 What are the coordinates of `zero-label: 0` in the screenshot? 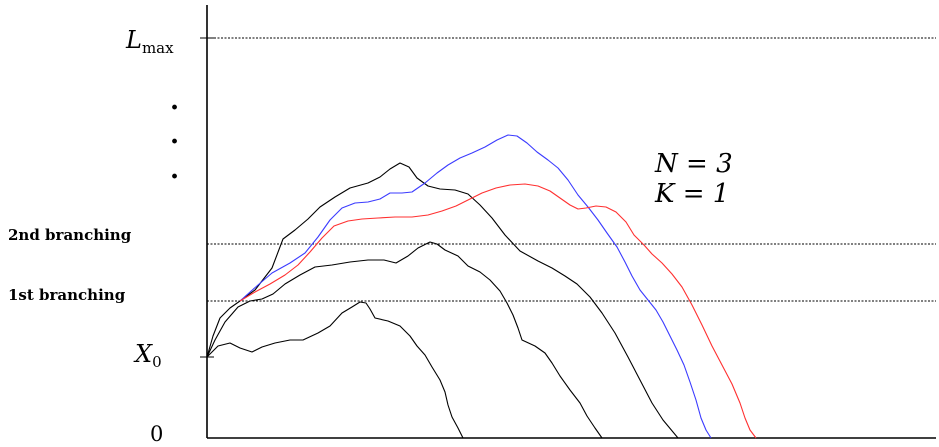 It's located at (156, 434).